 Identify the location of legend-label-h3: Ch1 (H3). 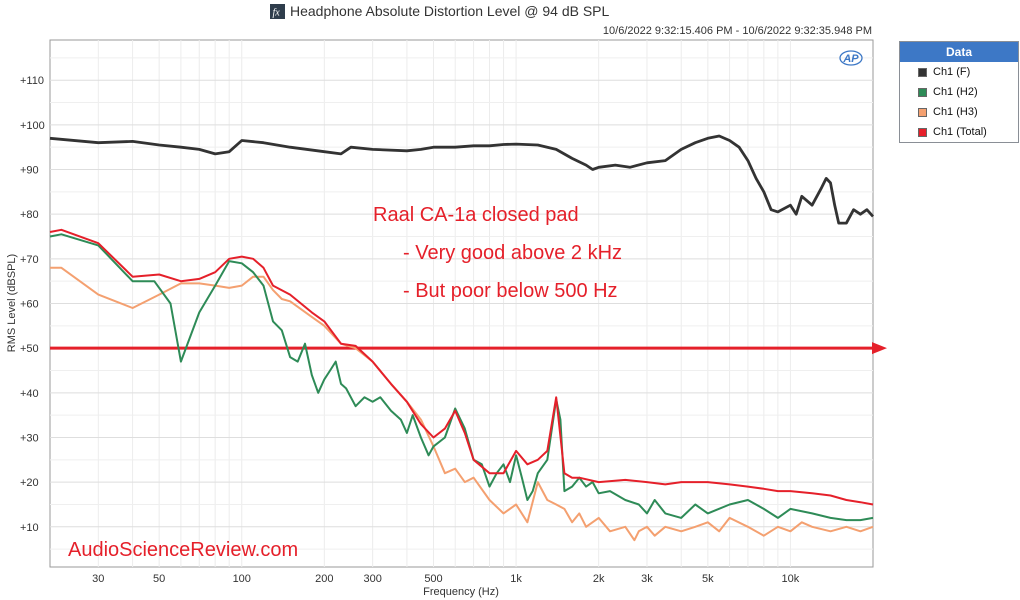
(955, 112).